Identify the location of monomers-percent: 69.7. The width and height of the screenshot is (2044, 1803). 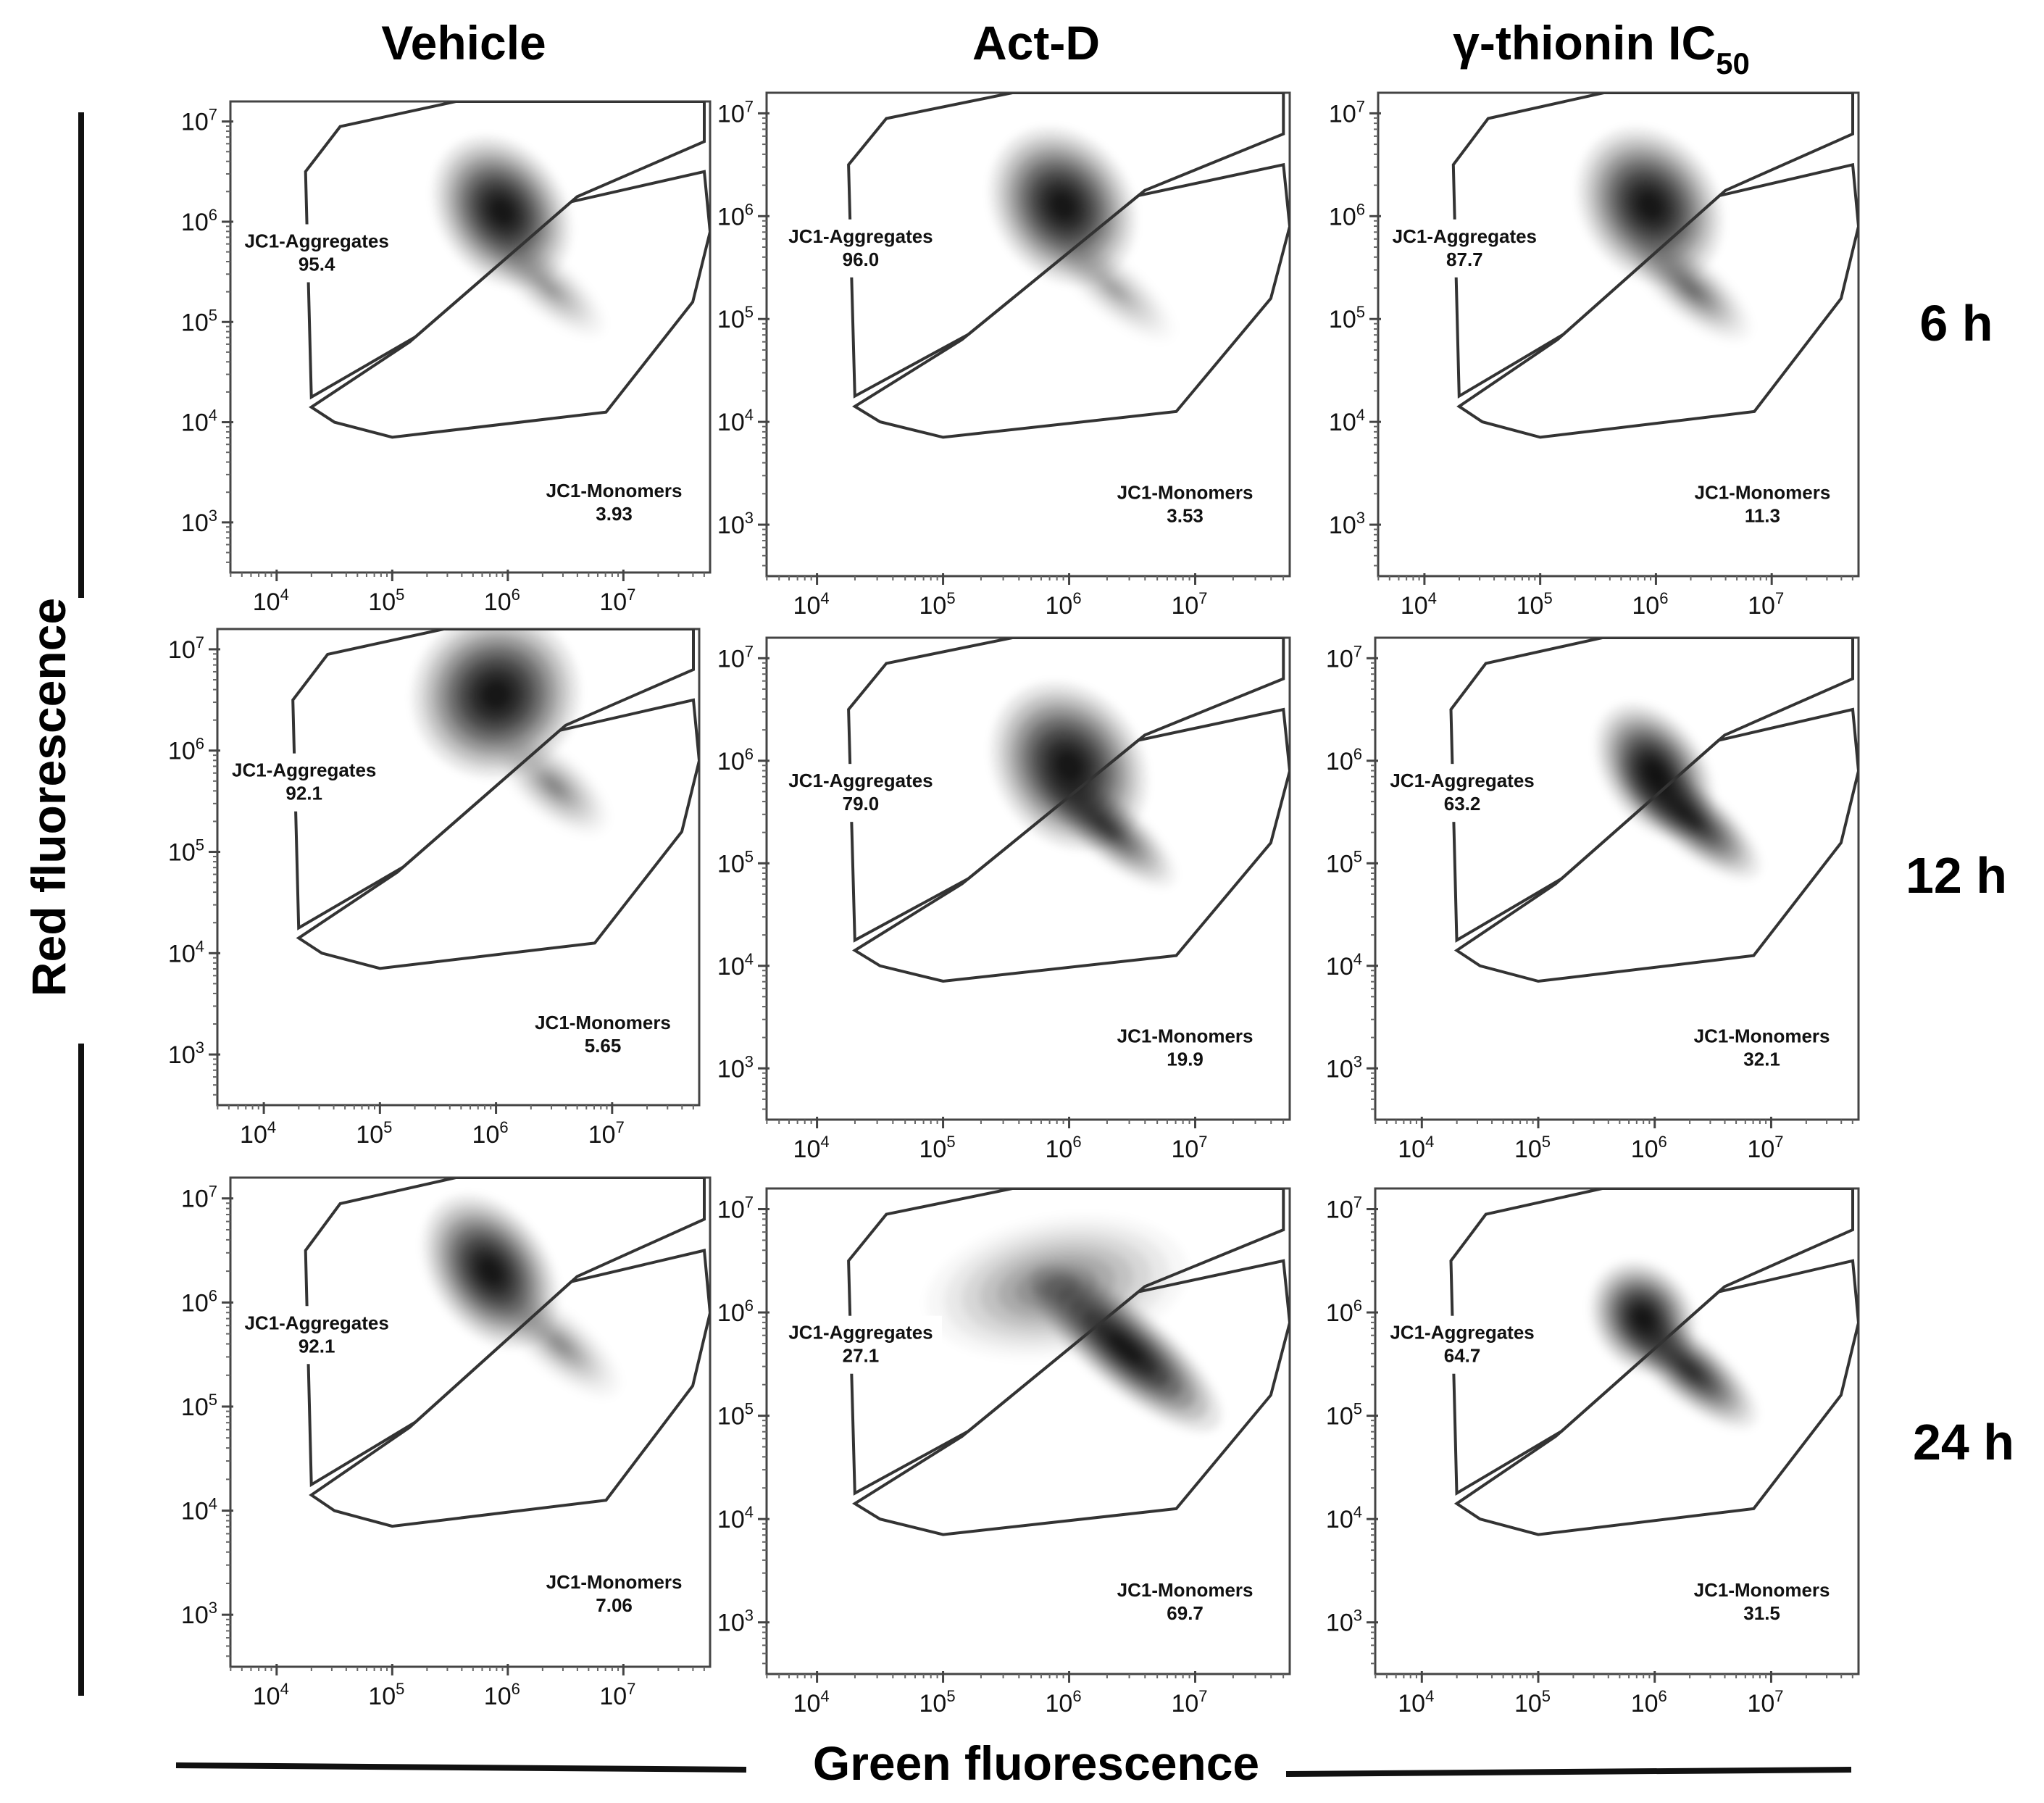
(1185, 1613).